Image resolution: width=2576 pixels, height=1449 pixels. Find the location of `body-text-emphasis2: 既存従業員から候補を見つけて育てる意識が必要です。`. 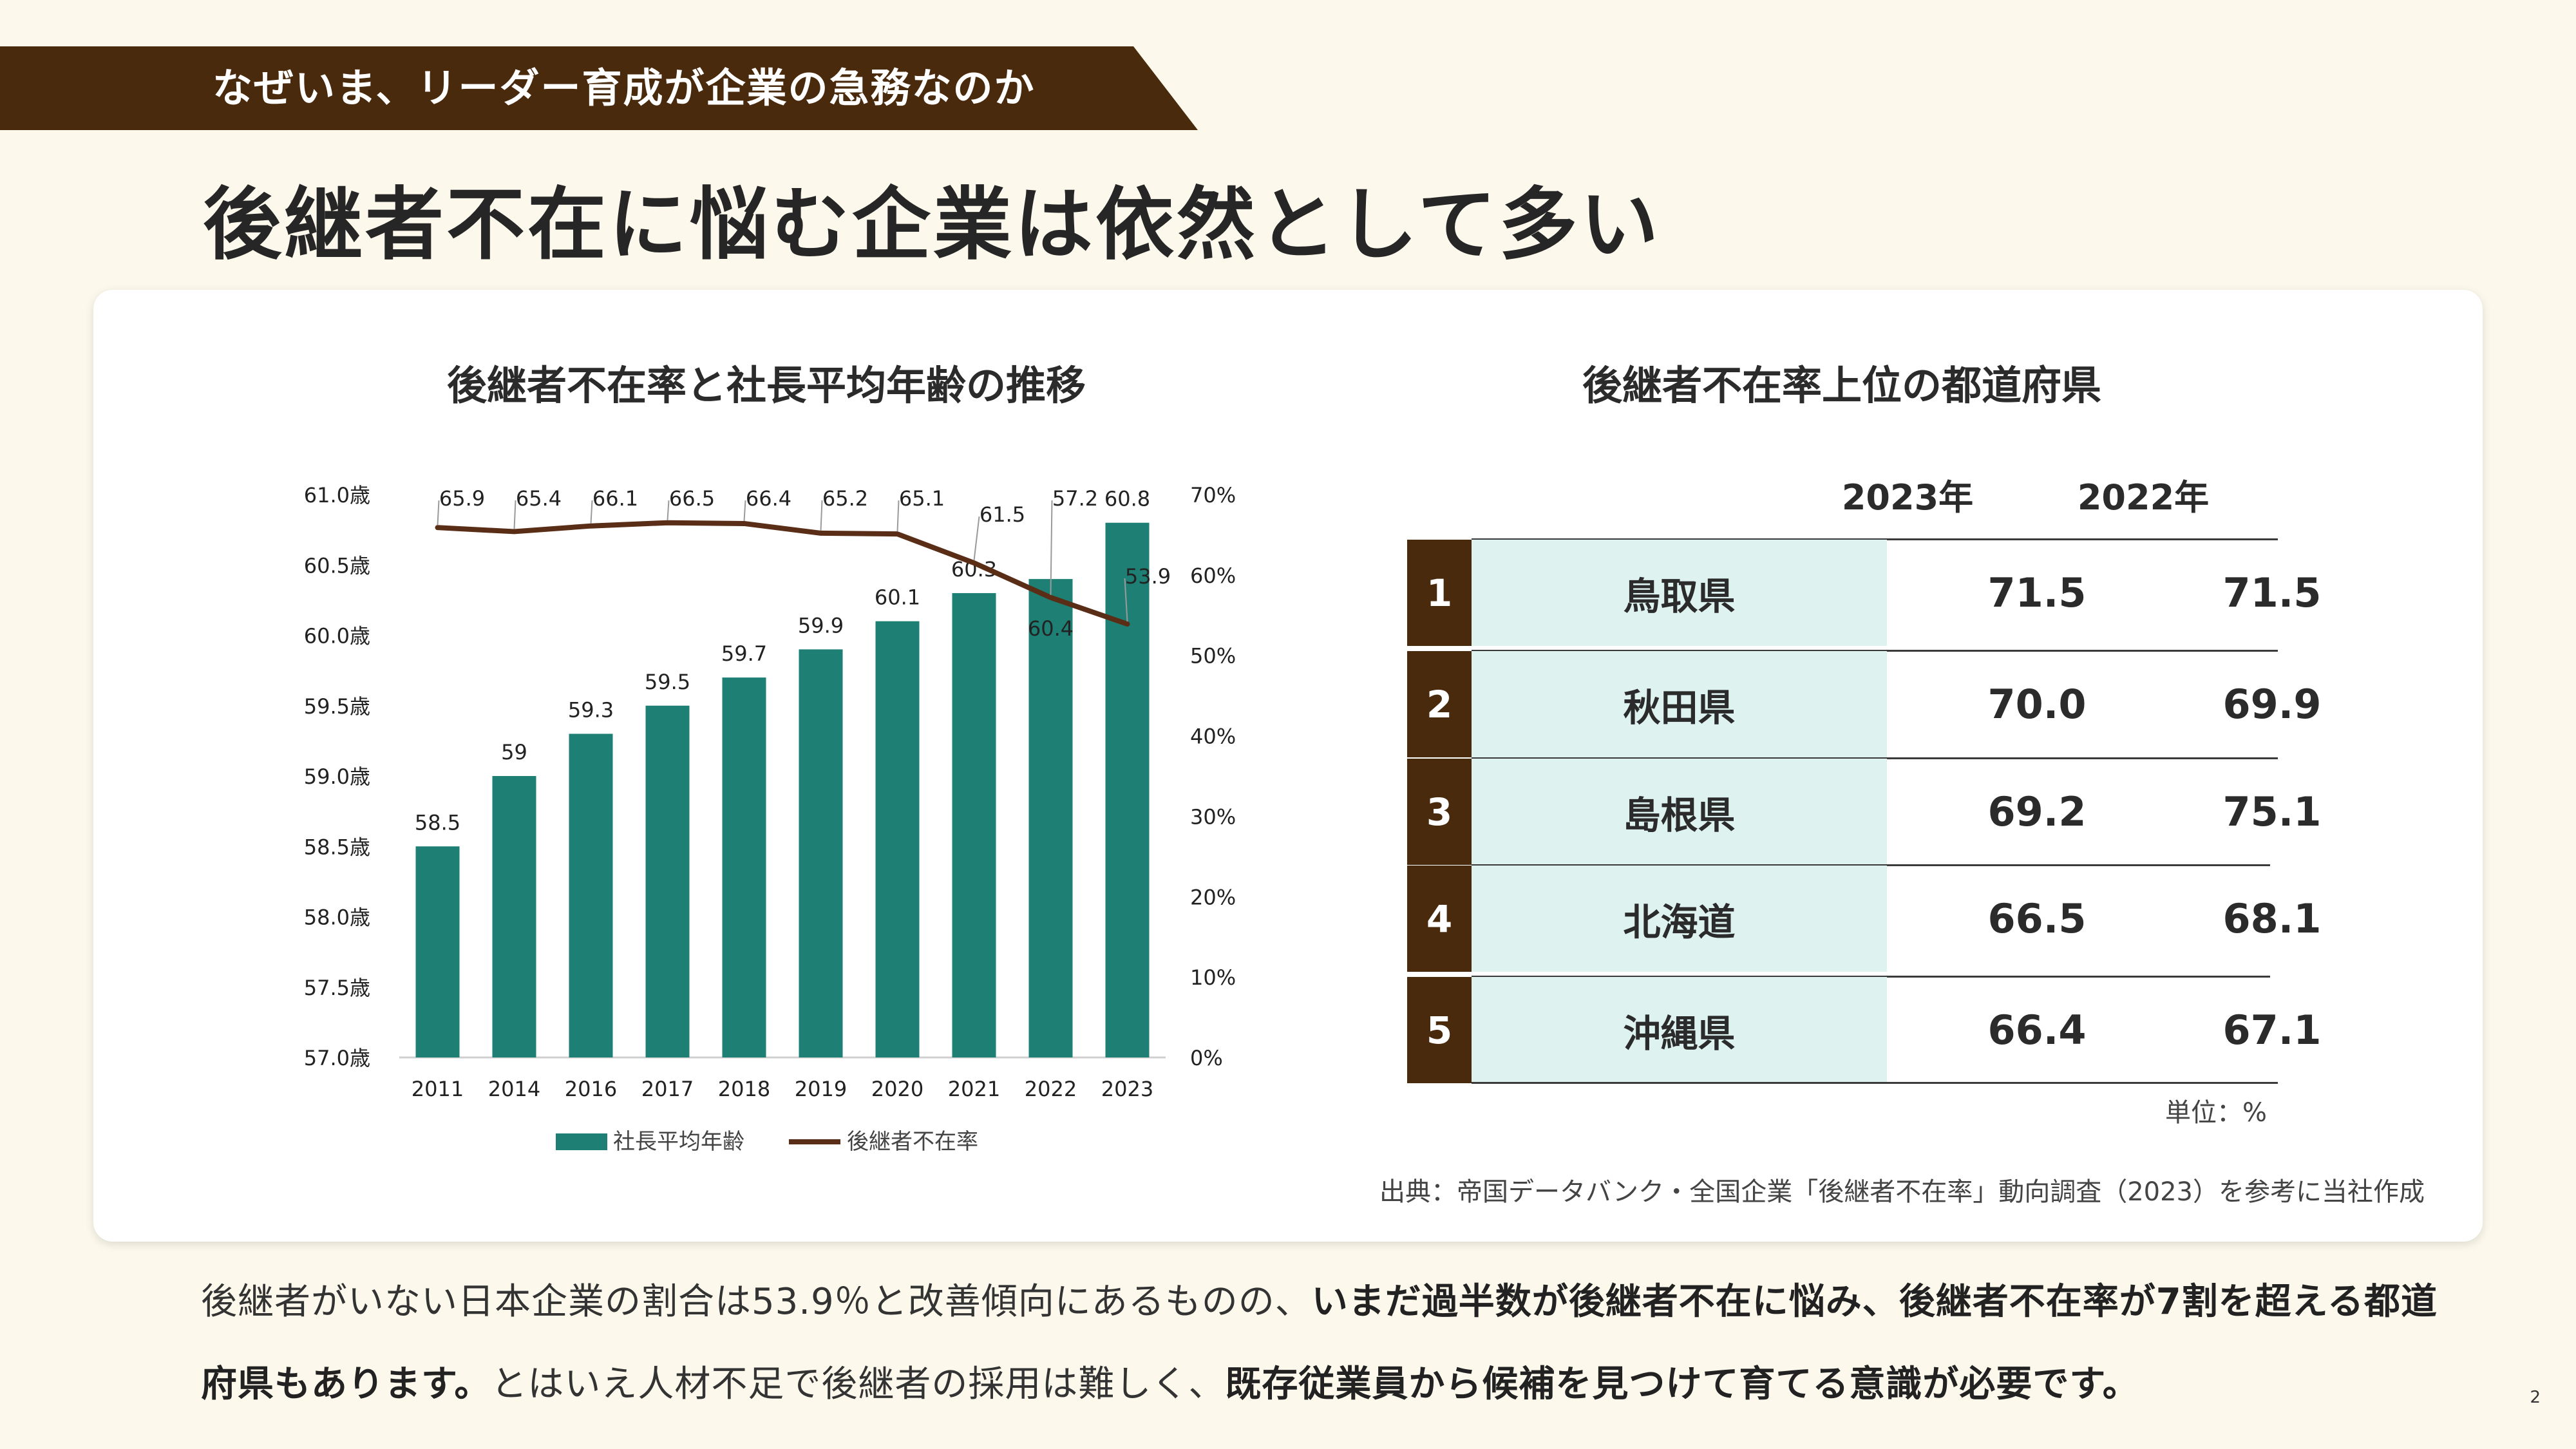

body-text-emphasis2: 既存従業員から候補を見つけて育てる意識が必要です。 is located at coordinates (1682, 1384).